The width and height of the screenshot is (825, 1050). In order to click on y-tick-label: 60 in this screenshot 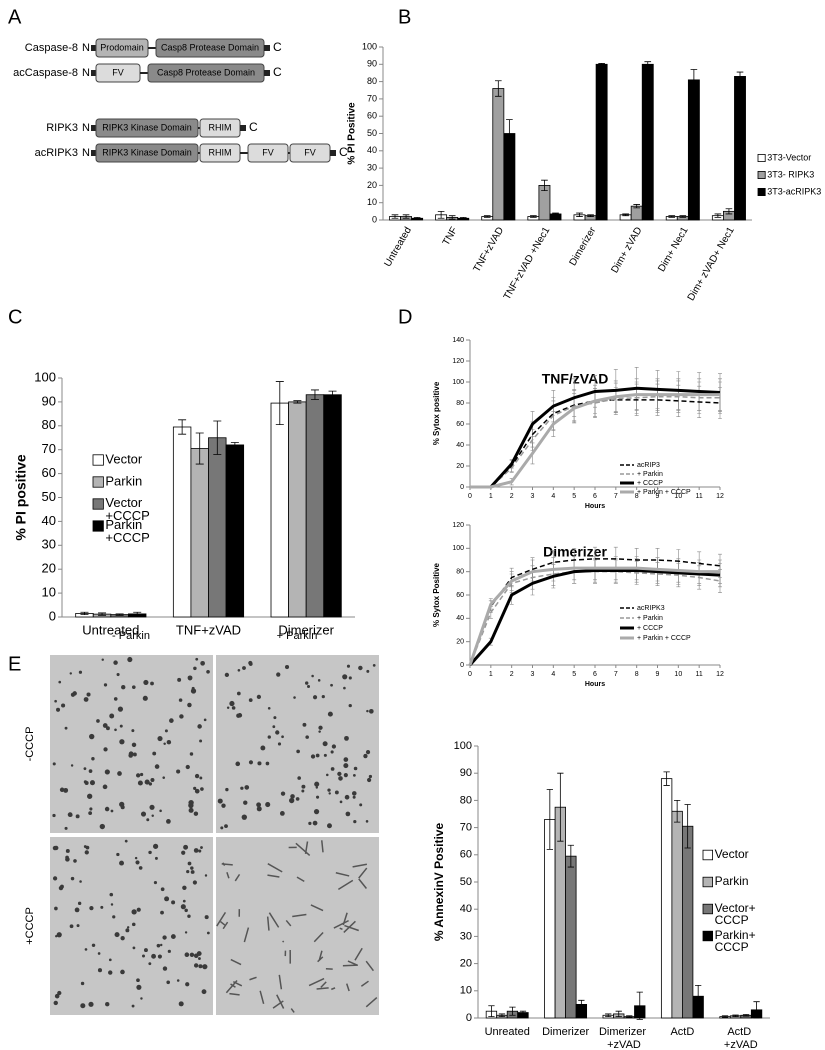, I will do `click(372, 116)`.